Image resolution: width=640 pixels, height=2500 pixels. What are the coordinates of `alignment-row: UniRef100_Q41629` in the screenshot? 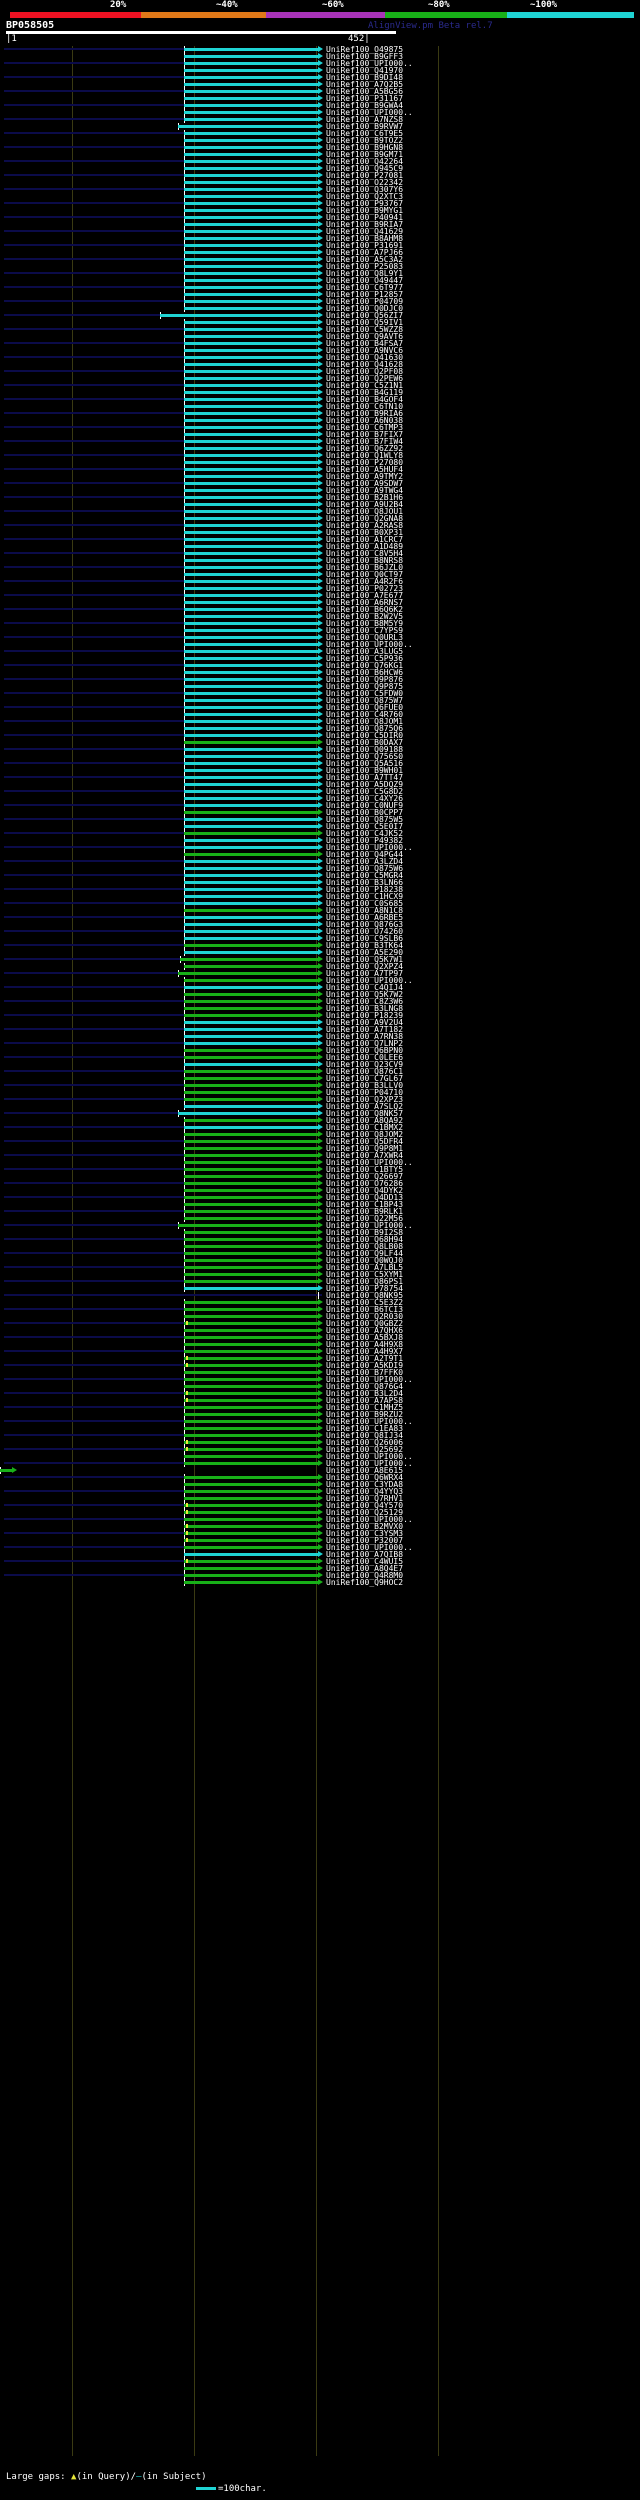 It's located at (320, 231).